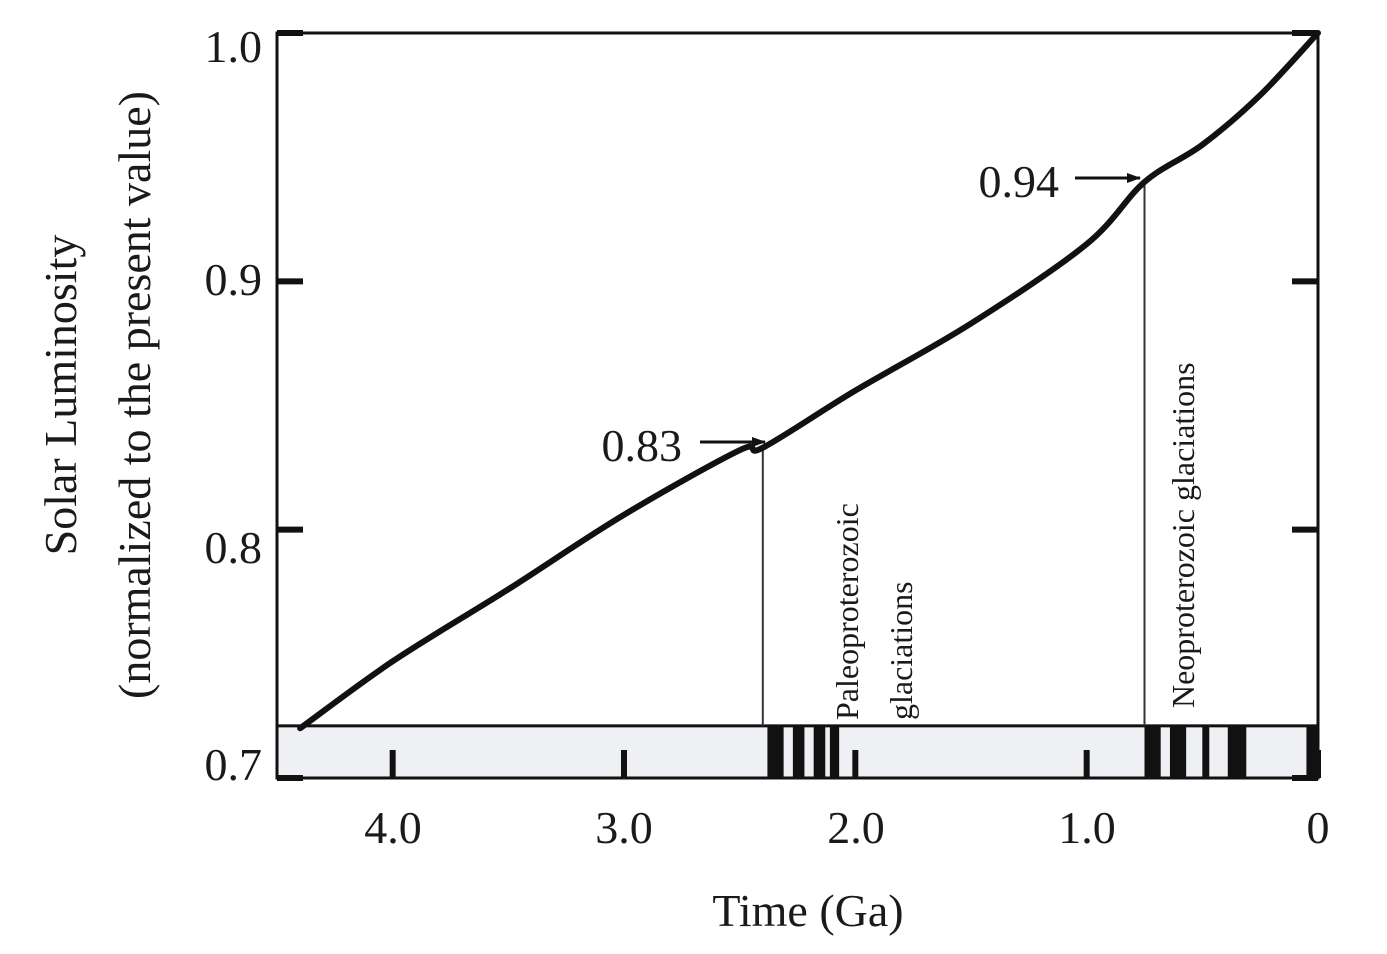 Image resolution: width=1387 pixels, height=954 pixels. I want to click on x-tick-label-1-0: 1.0, so click(1087, 827).